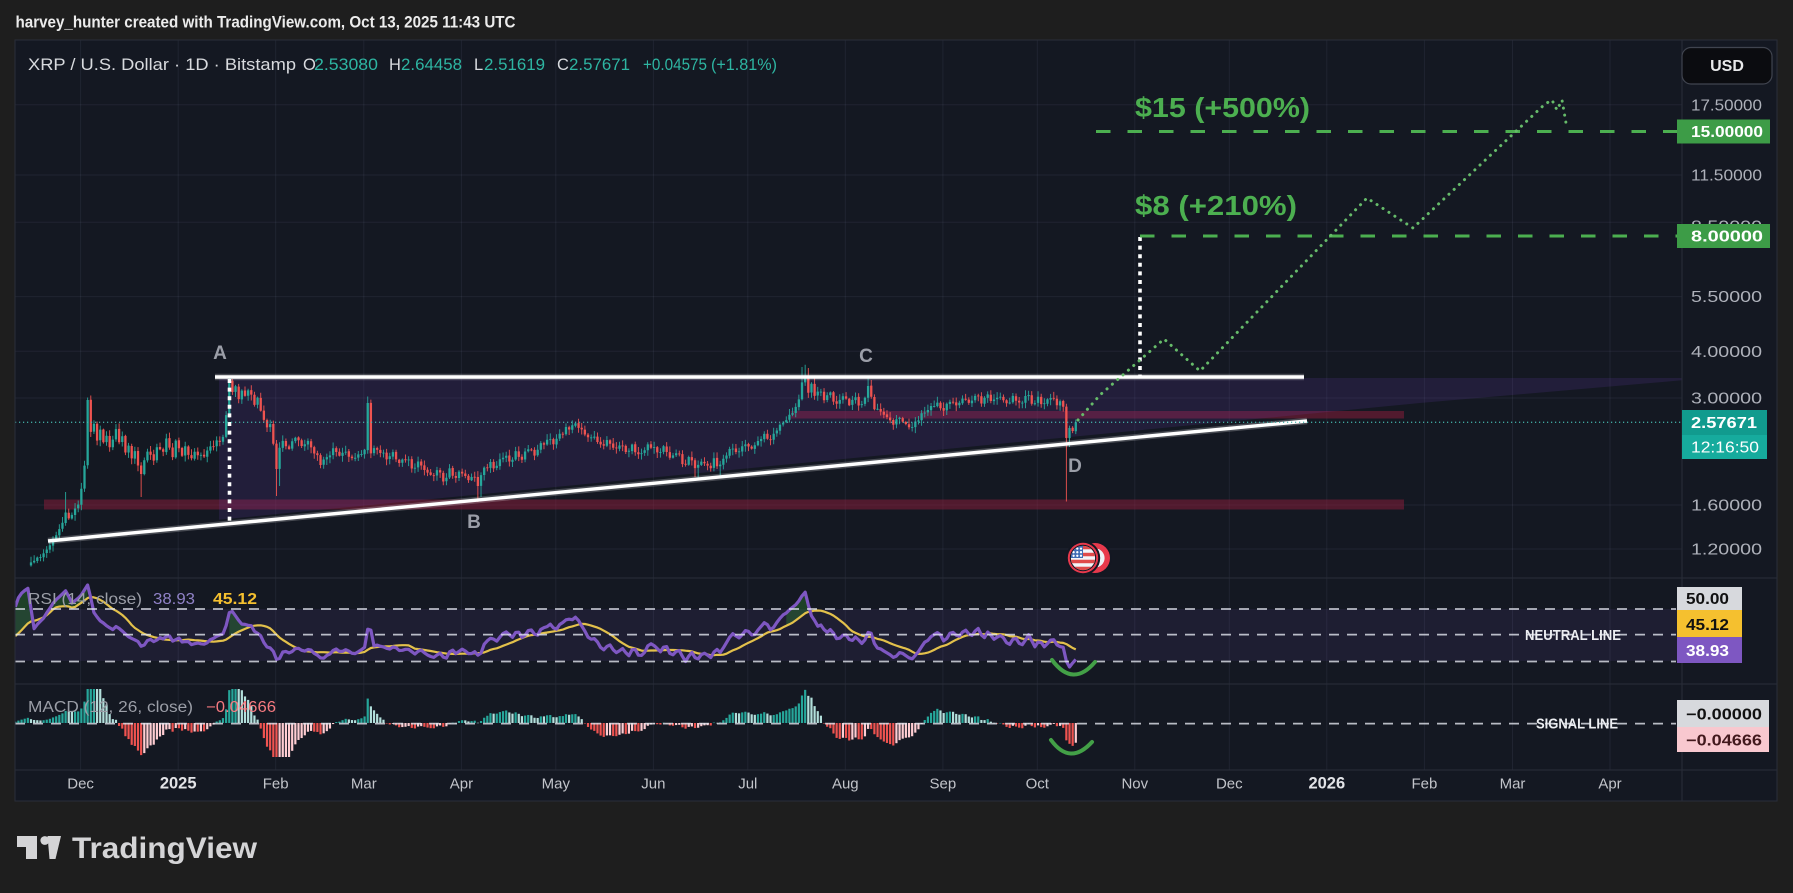 The image size is (1793, 893). I want to click on svg-text: 2026, so click(1326, 784).